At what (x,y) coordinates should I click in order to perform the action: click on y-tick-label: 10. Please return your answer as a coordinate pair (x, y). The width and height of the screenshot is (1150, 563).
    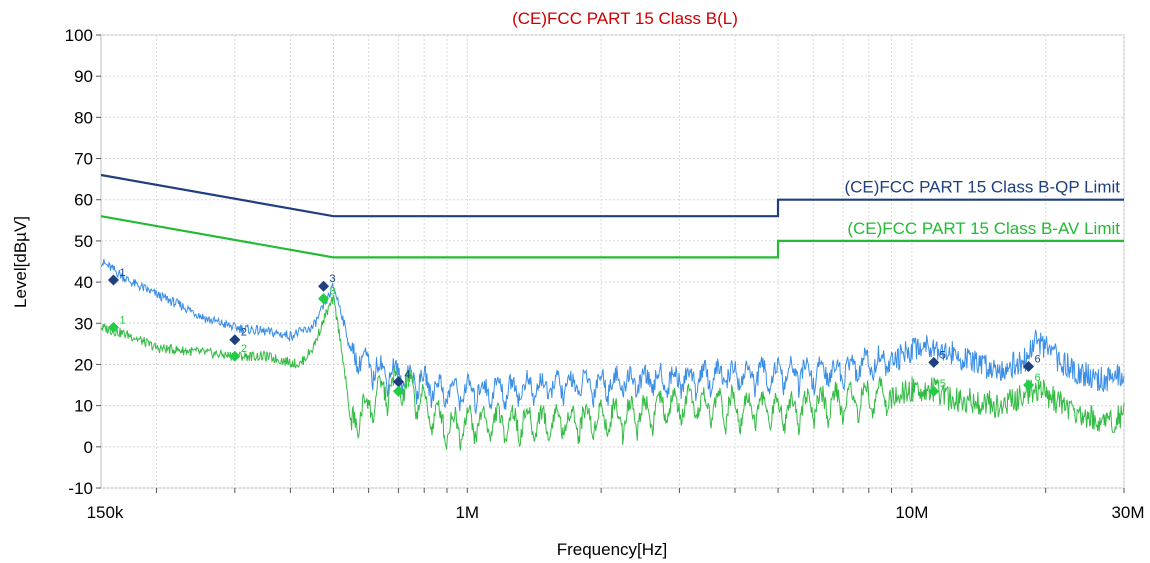
    Looking at the image, I should click on (83, 406).